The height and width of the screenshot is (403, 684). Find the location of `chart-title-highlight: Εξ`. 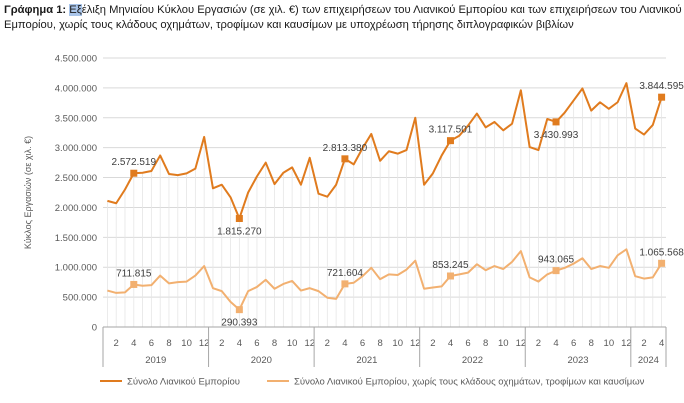

chart-title-highlight: Εξ is located at coordinates (75, 10).